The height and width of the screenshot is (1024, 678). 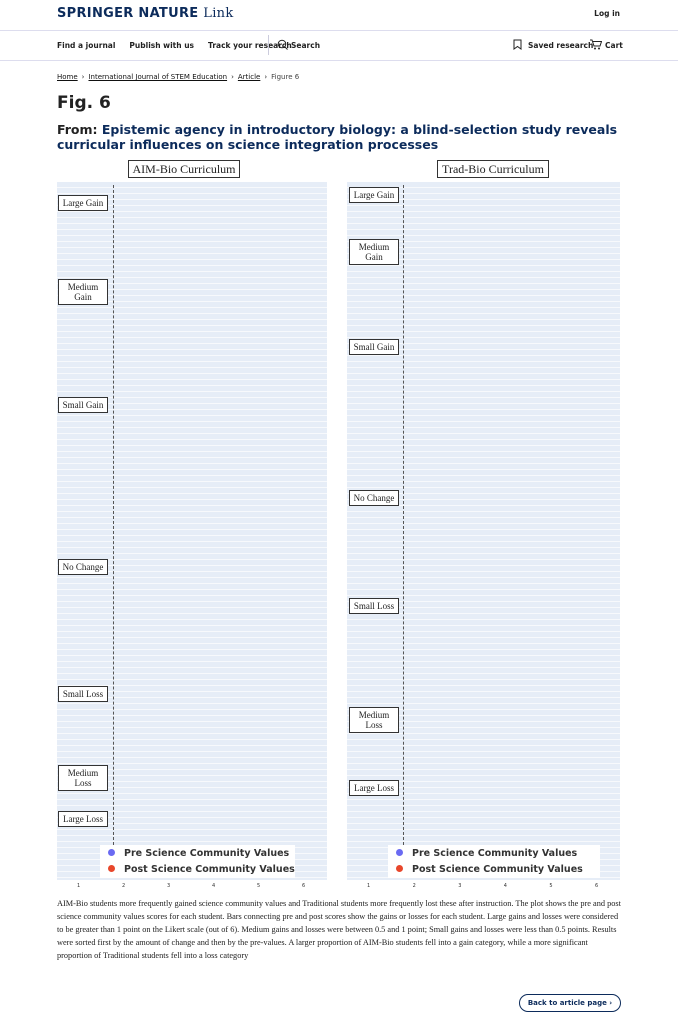 I want to click on breadcrumb-item: Article, so click(x=249, y=77).